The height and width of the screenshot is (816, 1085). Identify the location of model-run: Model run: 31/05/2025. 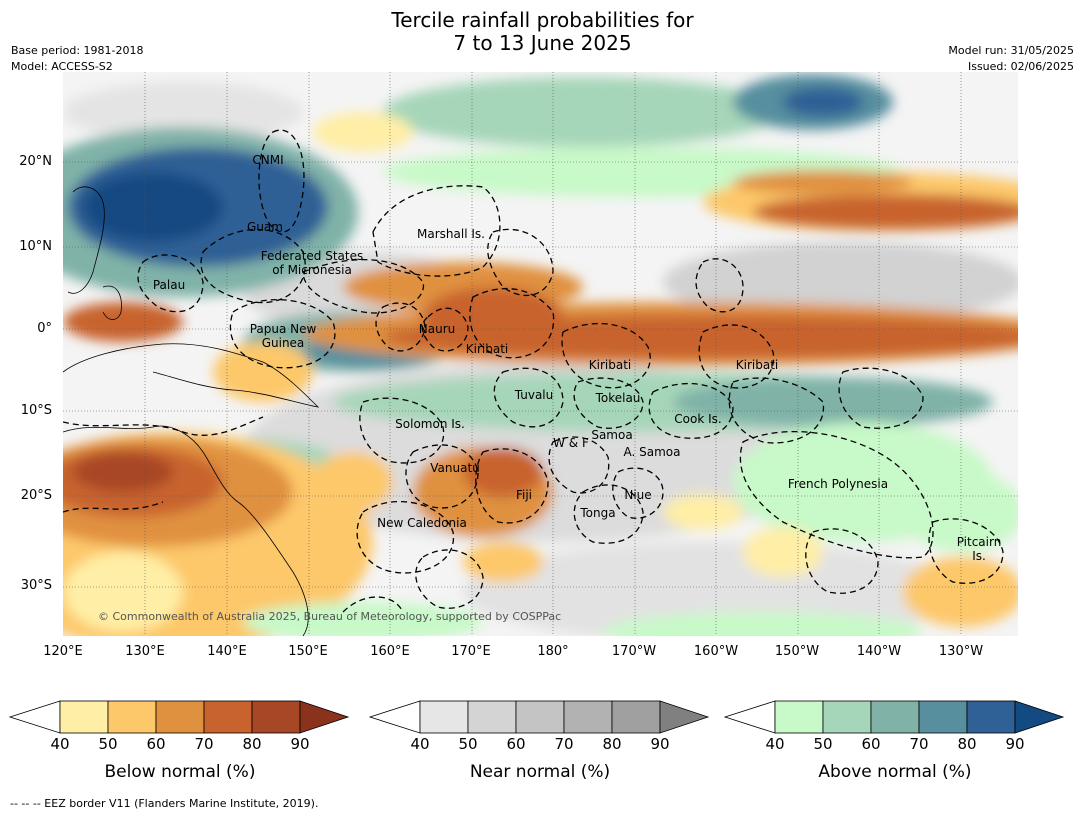
(1011, 50).